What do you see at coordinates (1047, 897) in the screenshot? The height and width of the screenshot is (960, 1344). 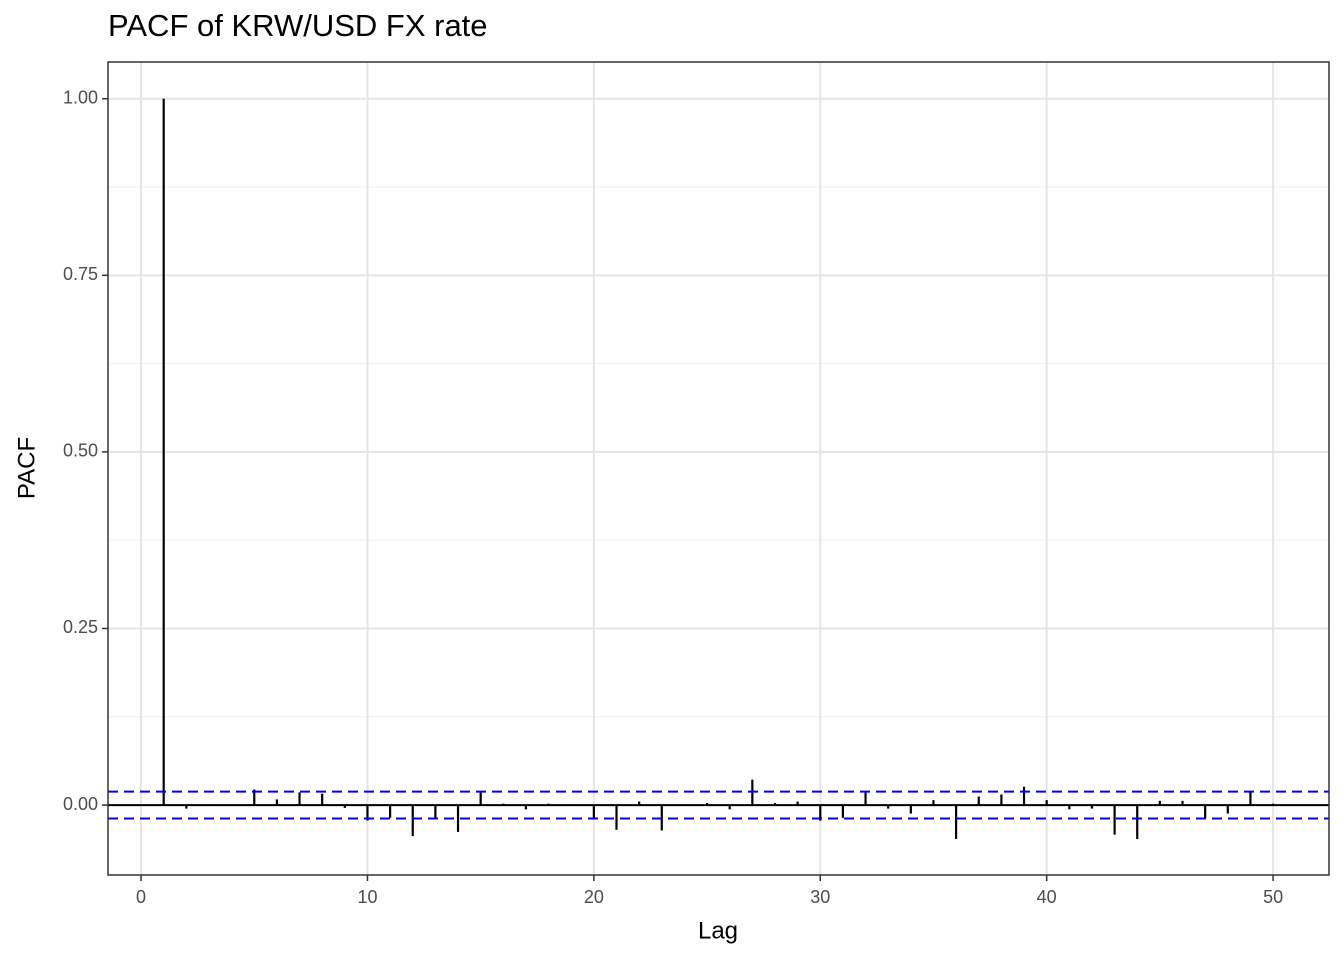 I see `x-tick-label: 40` at bounding box center [1047, 897].